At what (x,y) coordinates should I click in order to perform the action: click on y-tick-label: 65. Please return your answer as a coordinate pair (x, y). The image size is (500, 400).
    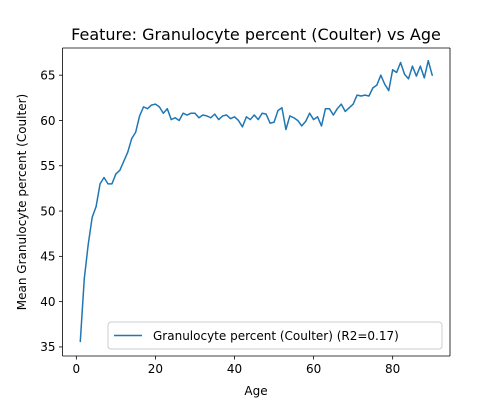
    Looking at the image, I should click on (47, 75).